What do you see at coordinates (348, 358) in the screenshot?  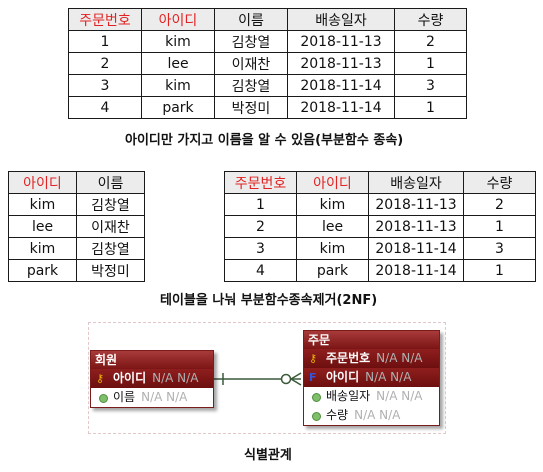 I see `attribute-name: 주문번호` at bounding box center [348, 358].